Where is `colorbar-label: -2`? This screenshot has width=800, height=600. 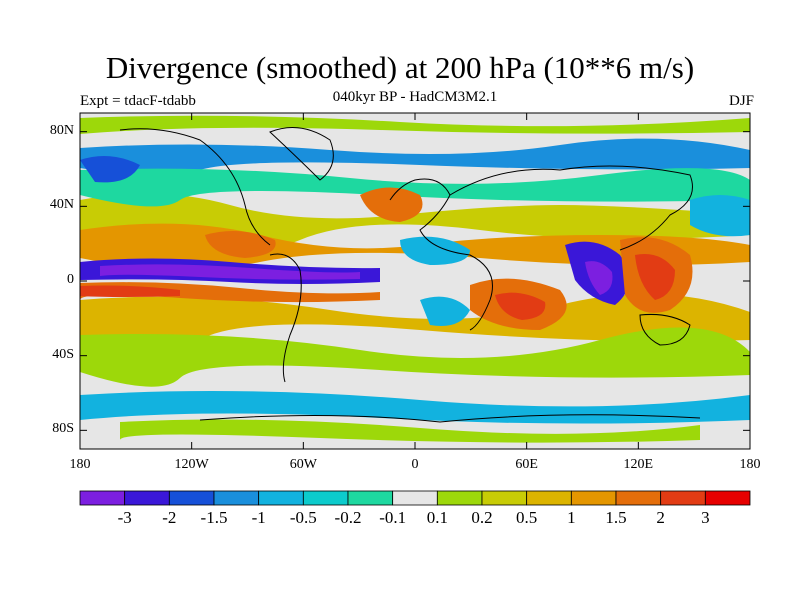 colorbar-label: -2 is located at coordinates (169, 517).